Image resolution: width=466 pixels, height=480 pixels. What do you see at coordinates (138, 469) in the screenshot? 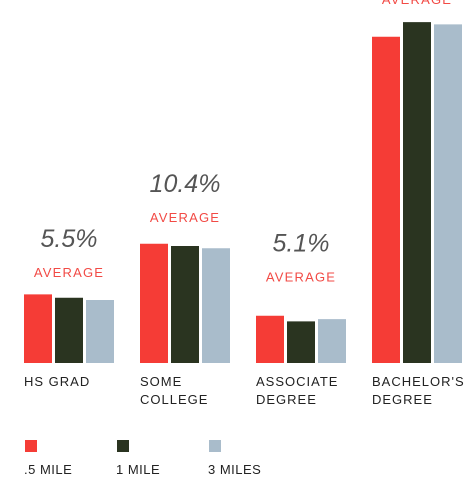
I see `legend-label: 1 MILE` at bounding box center [138, 469].